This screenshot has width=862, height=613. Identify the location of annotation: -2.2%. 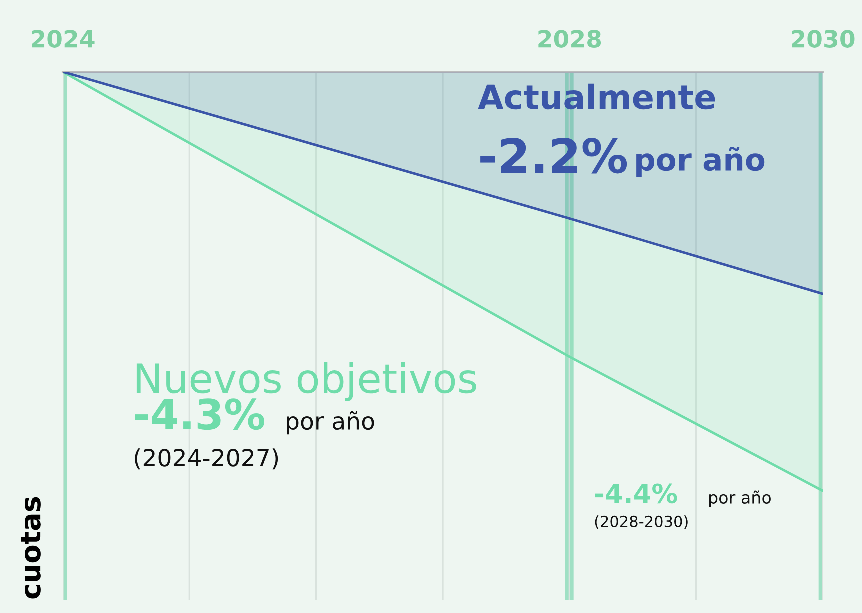
(554, 156).